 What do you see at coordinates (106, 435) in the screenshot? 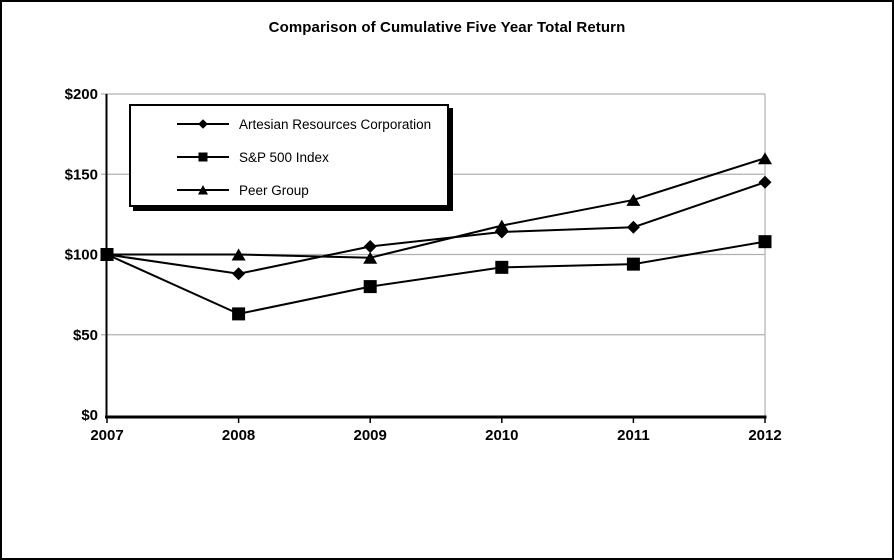
I see `x-axis-label-2007: 2007` at bounding box center [106, 435].